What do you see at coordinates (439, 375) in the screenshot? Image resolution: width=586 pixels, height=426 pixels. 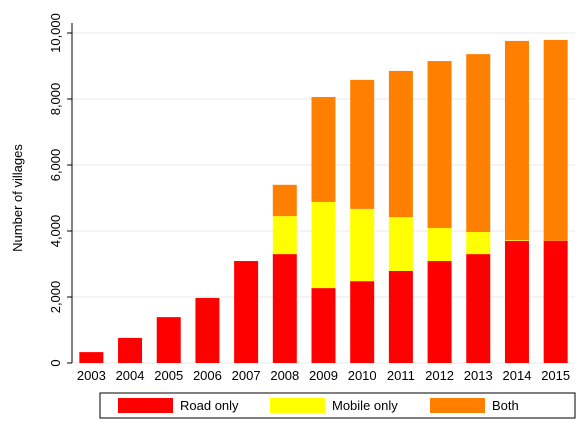 I see `x-tick-label: 2012` at bounding box center [439, 375].